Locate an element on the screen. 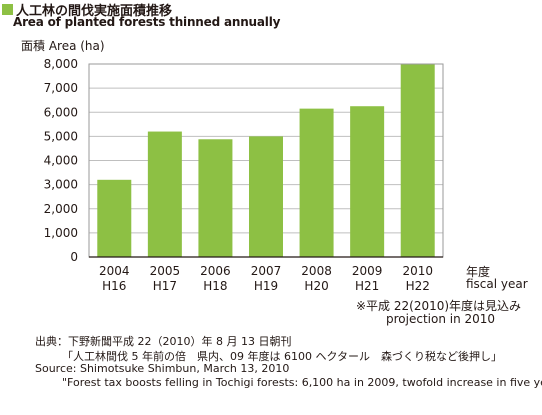  x-tick-label-era: H21 is located at coordinates (367, 286).